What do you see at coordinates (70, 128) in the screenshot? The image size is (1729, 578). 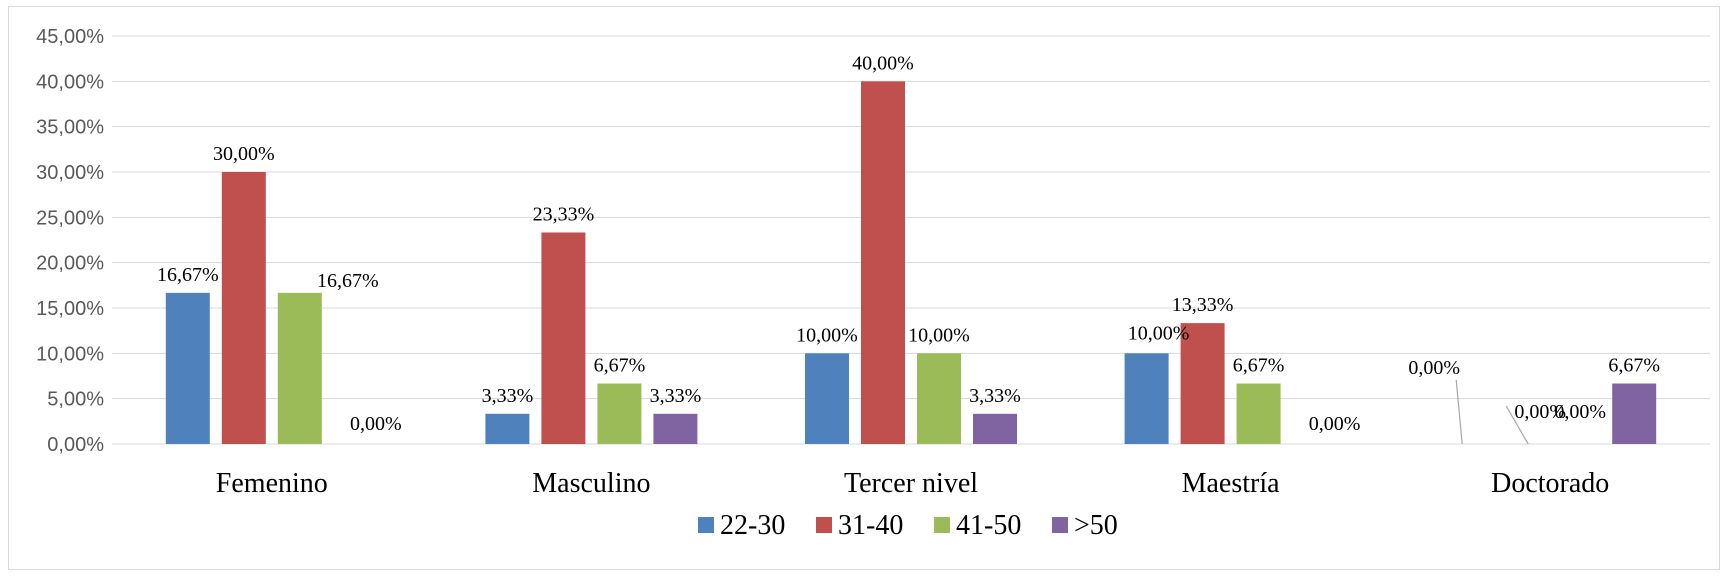 I see `y-tick-label: 35,00%` at bounding box center [70, 128].